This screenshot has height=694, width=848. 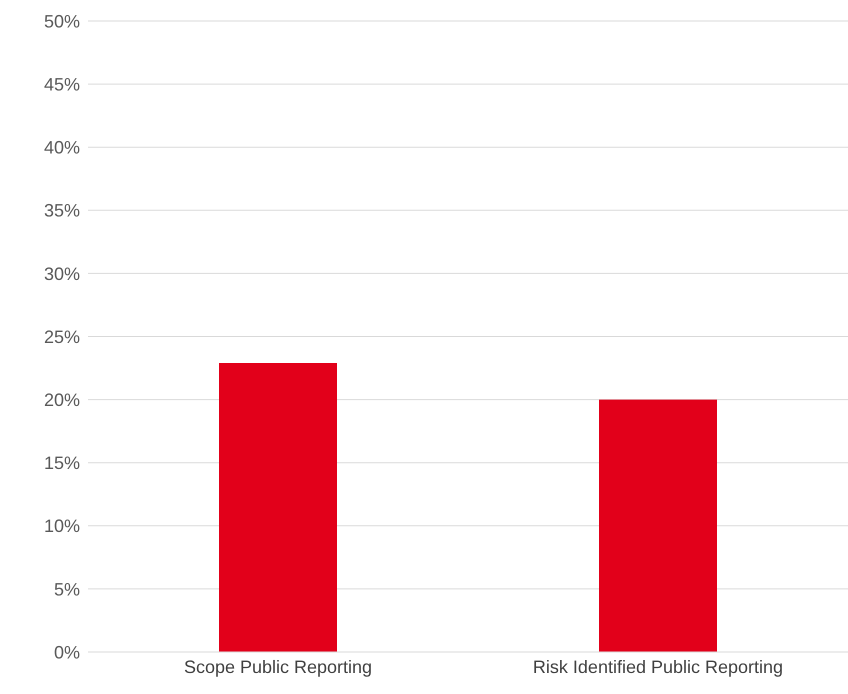 What do you see at coordinates (62, 21) in the screenshot?
I see `y-tick-label: 50%` at bounding box center [62, 21].